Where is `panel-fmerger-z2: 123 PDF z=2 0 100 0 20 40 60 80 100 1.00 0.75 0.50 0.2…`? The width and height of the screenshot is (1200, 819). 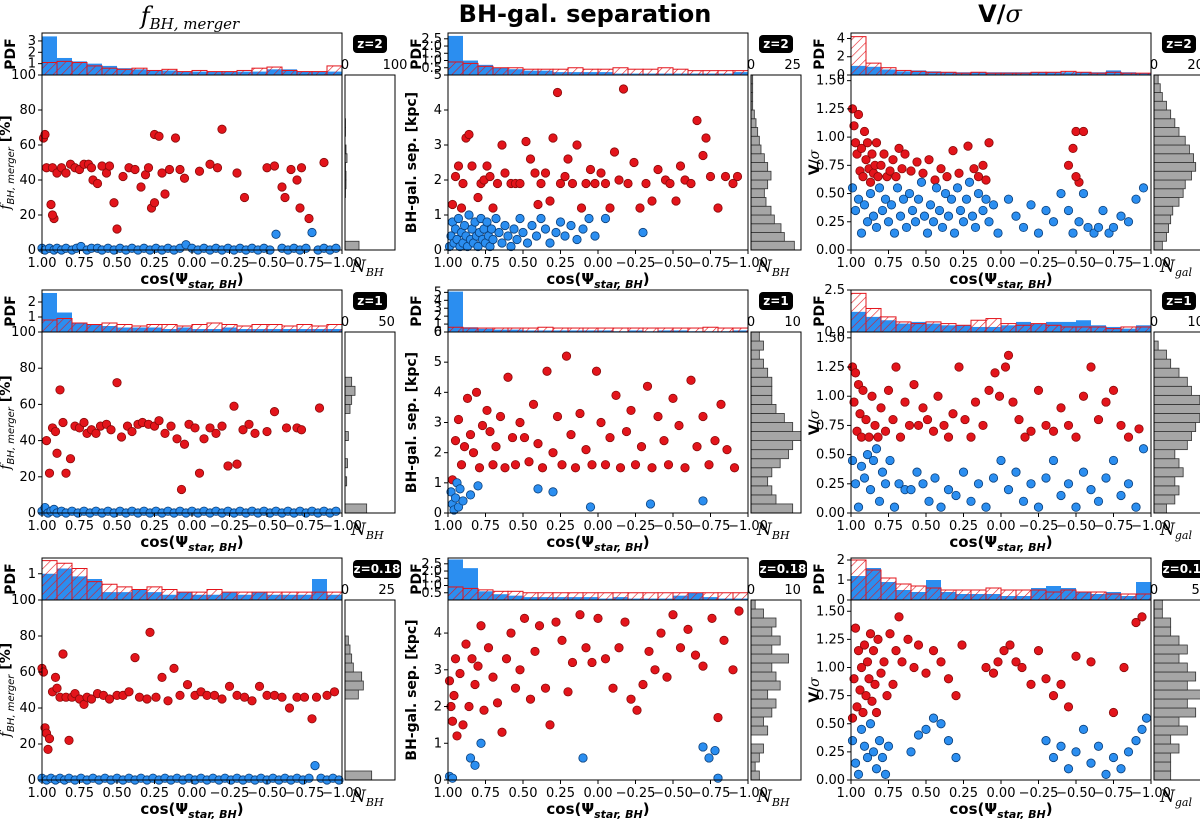 panel-fmerger-z2: 123 PDF z=2 0 100 0 20 40 60 80 100 1.00 0.75 0.50 0.2… is located at coordinates (203, 161).